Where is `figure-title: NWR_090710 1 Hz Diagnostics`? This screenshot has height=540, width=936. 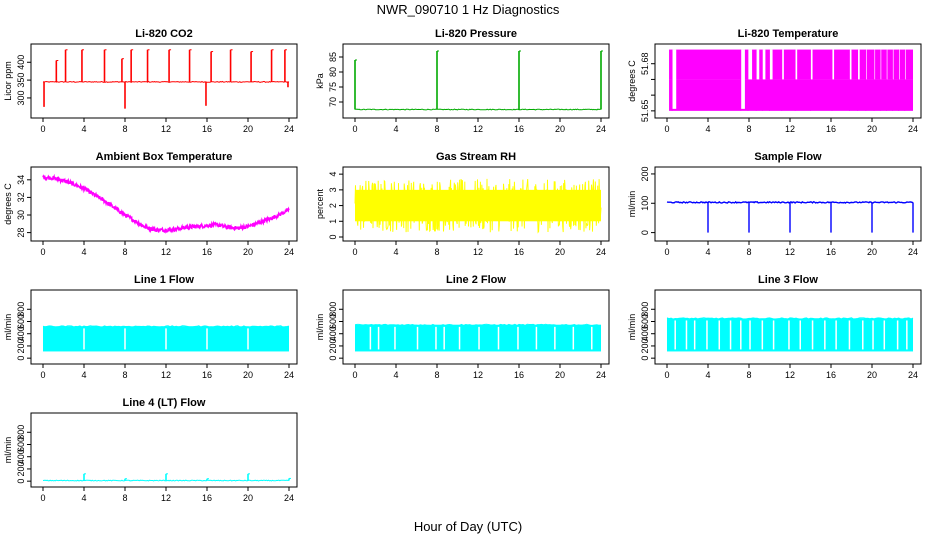 figure-title: NWR_090710 1 Hz Diagnostics is located at coordinates (468, 9).